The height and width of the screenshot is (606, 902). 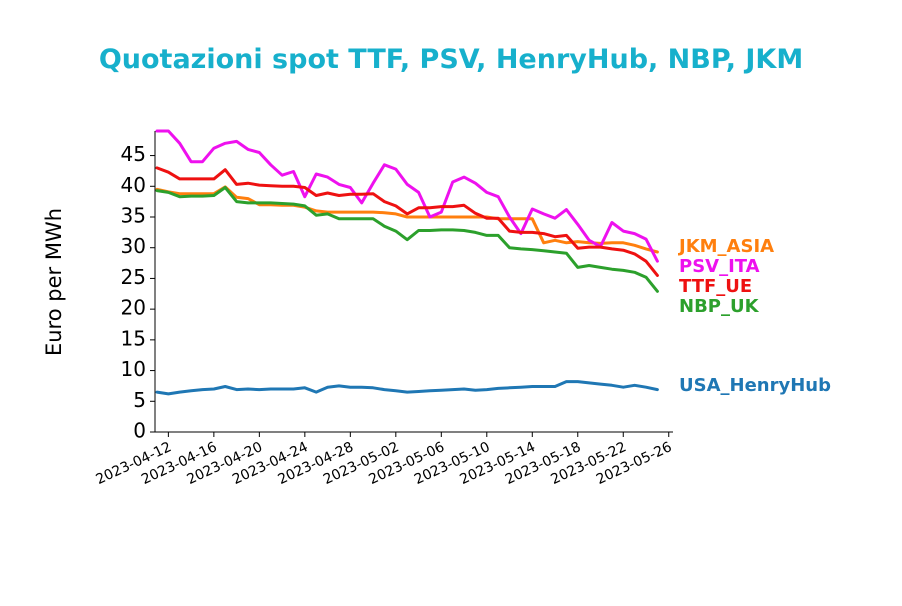 I want to click on series-line-ttf-ue, so click(x=407, y=221).